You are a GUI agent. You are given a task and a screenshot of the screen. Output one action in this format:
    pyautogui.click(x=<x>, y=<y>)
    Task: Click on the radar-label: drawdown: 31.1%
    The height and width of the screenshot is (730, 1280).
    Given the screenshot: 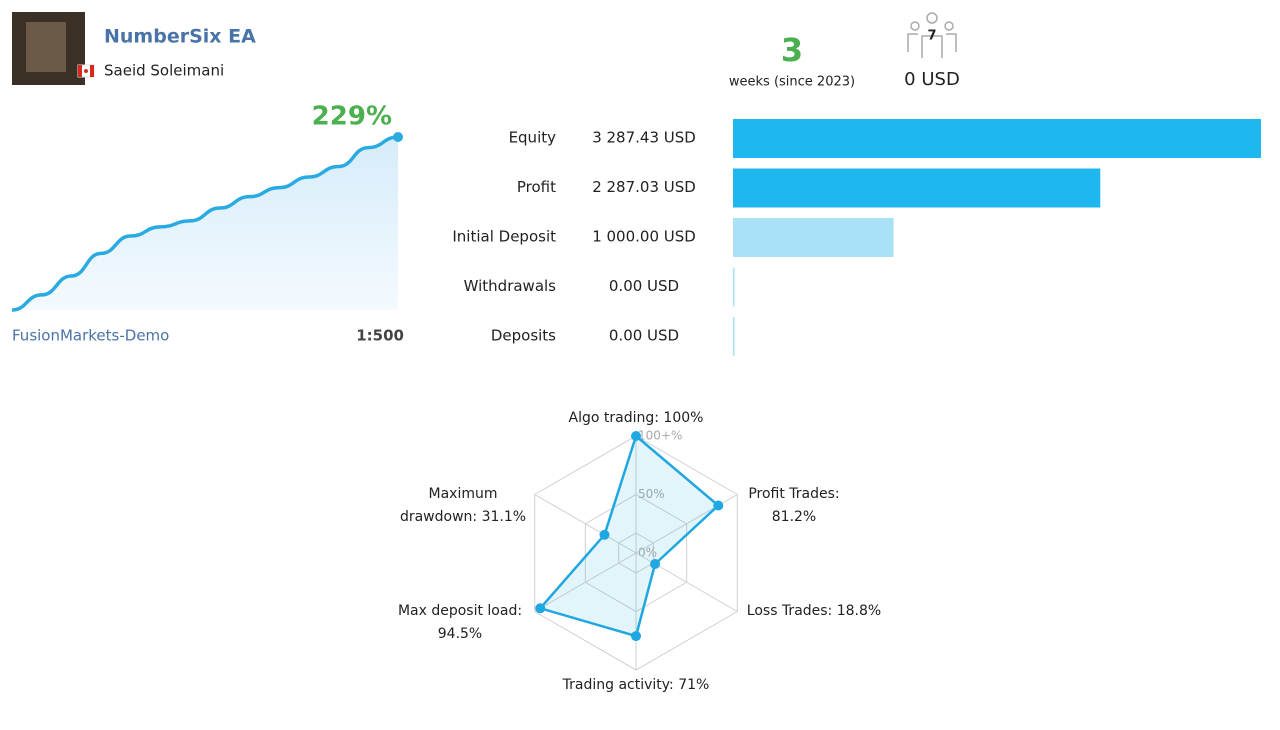 What is the action you would take?
    pyautogui.click(x=463, y=517)
    